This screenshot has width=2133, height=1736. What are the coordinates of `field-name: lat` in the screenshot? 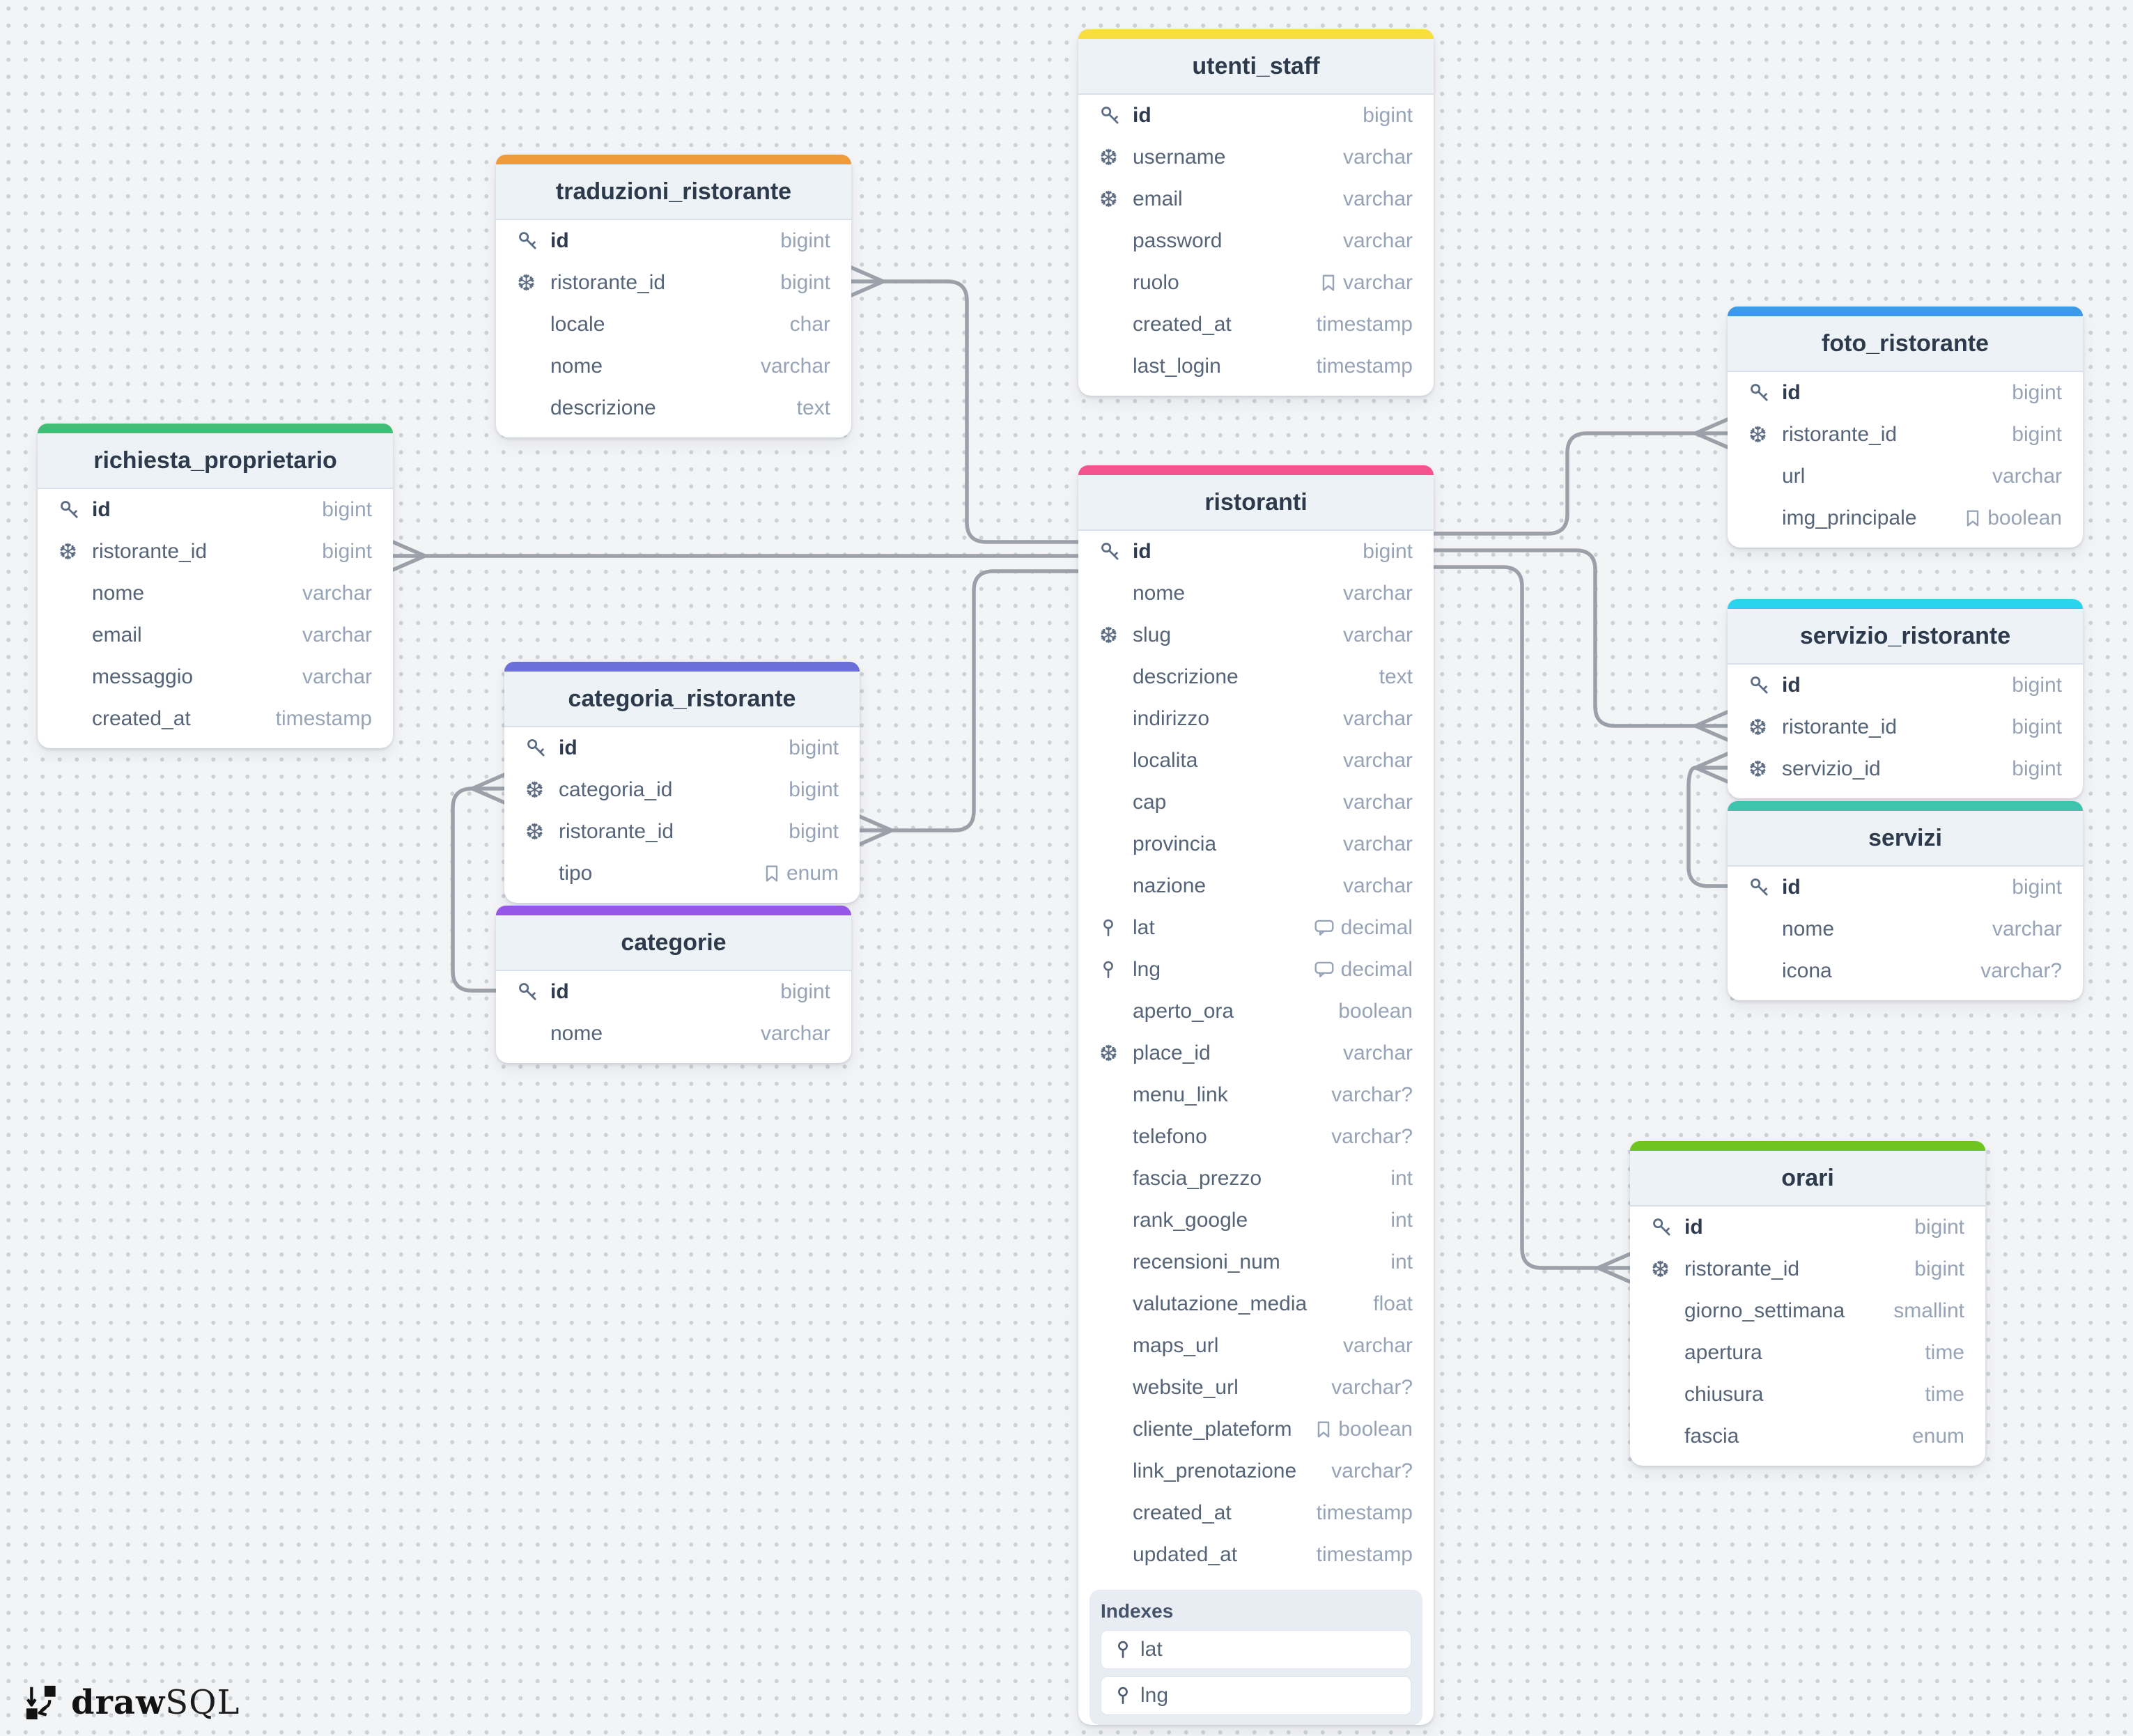 It's located at (1144, 928).